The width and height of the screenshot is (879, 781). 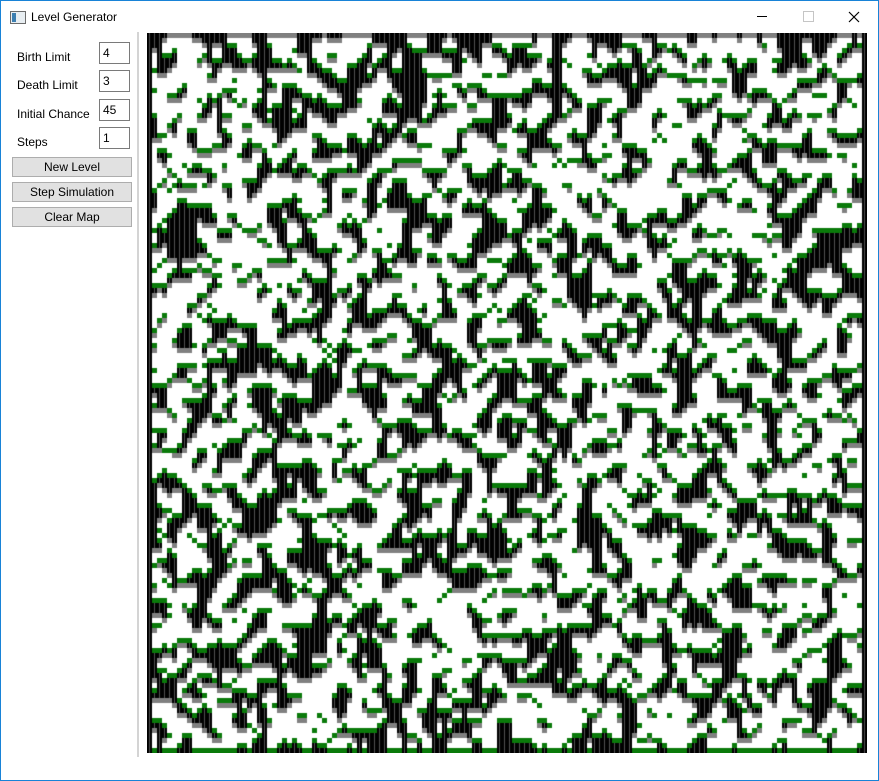 I want to click on initial-chance-label: Initial Chance, so click(x=53, y=114).